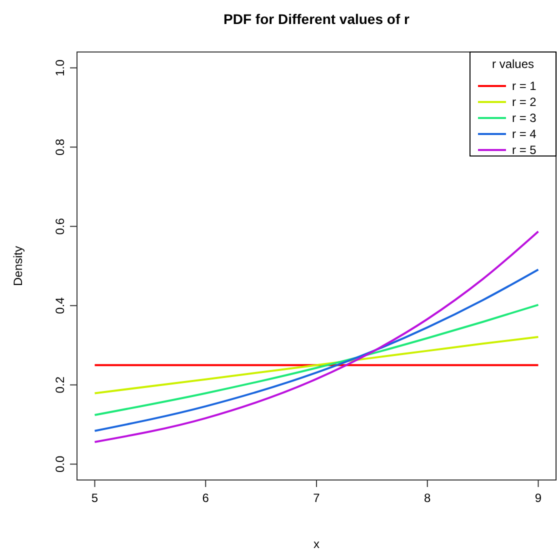 Image resolution: width=557 pixels, height=556 pixels. Describe the element at coordinates (513, 64) in the screenshot. I see `legend-title: r values` at that location.